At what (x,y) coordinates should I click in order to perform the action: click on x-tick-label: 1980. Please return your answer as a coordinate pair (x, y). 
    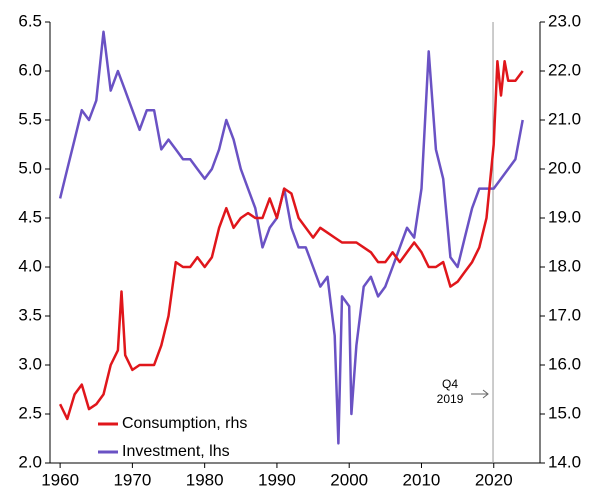
    Looking at the image, I should click on (205, 479).